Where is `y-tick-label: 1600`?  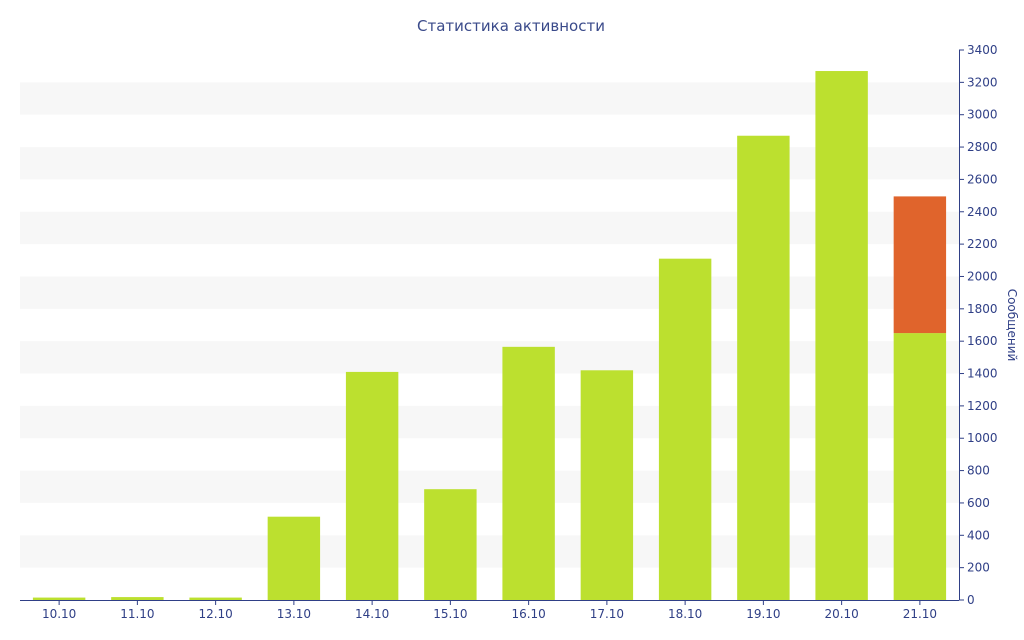
y-tick-label: 1600 is located at coordinates (982, 341).